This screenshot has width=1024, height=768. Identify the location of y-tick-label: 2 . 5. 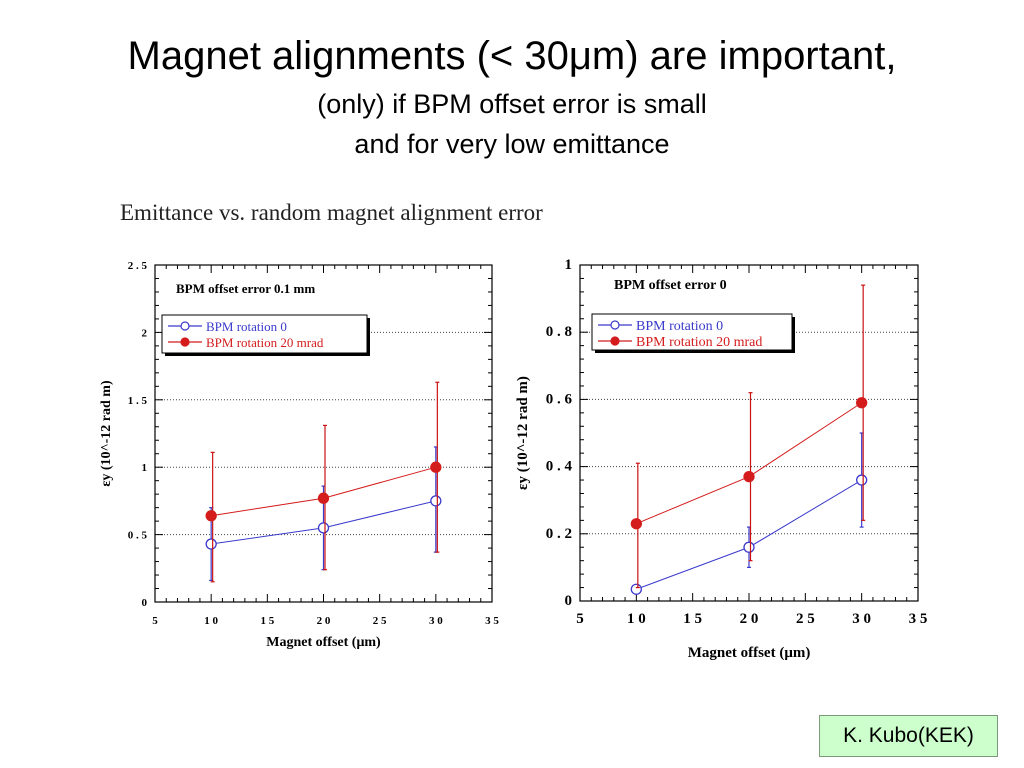
(138, 266).